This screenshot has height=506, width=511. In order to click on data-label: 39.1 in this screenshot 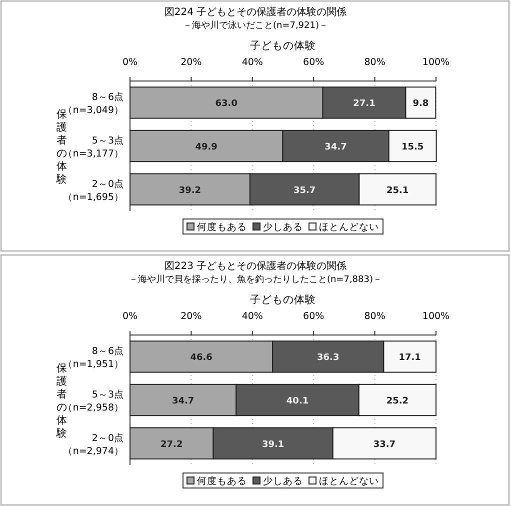, I will do `click(273, 445)`.